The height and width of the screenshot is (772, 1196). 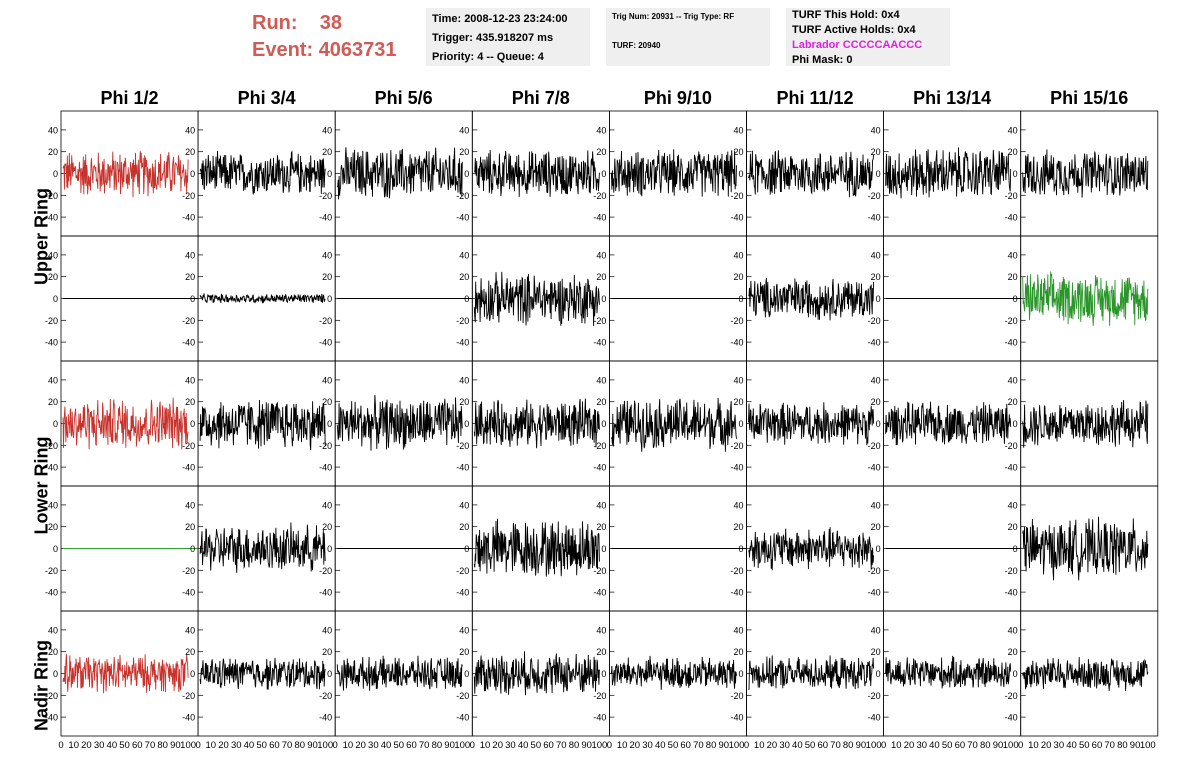 I want to click on column-title: Phi 1/2, so click(x=129, y=98).